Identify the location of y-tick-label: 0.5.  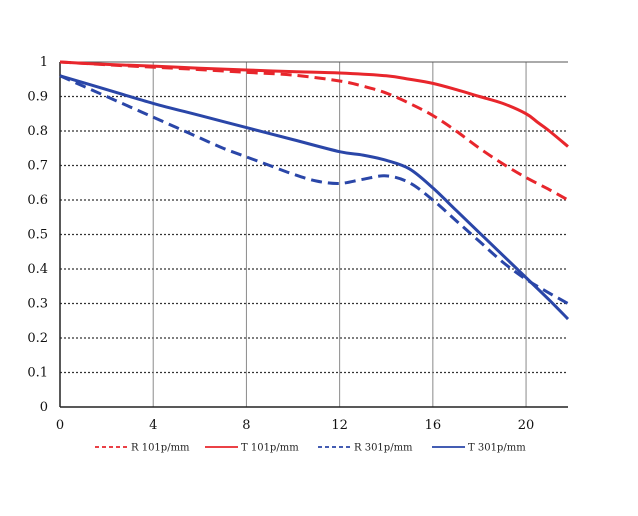
(37, 235).